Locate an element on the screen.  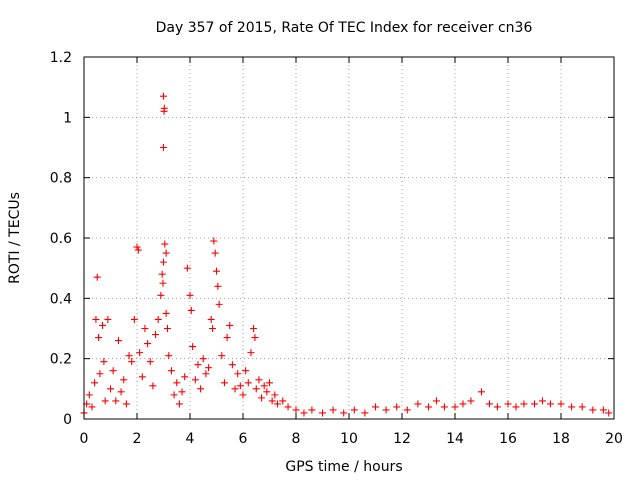
x-tick-label: 18 is located at coordinates (561, 439).